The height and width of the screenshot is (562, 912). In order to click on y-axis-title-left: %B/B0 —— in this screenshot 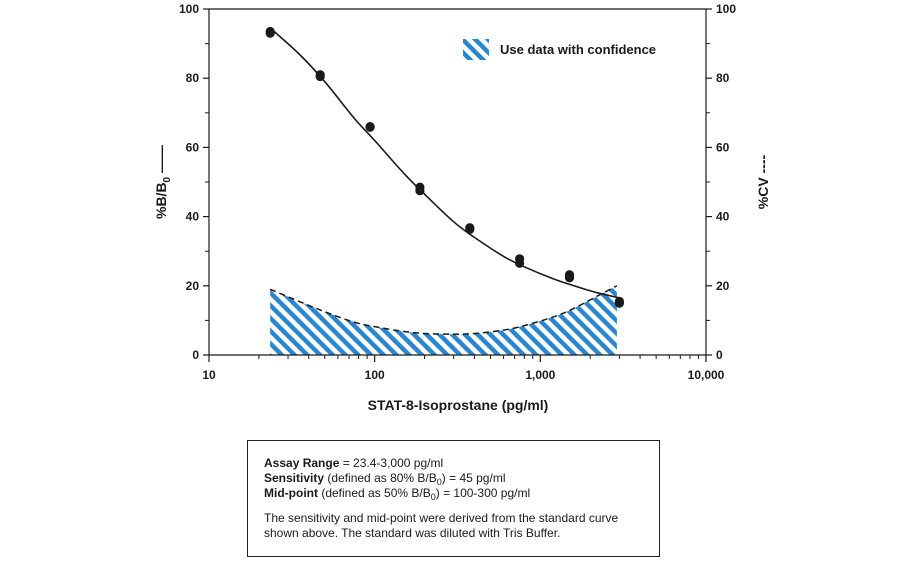, I will do `click(163, 182)`.